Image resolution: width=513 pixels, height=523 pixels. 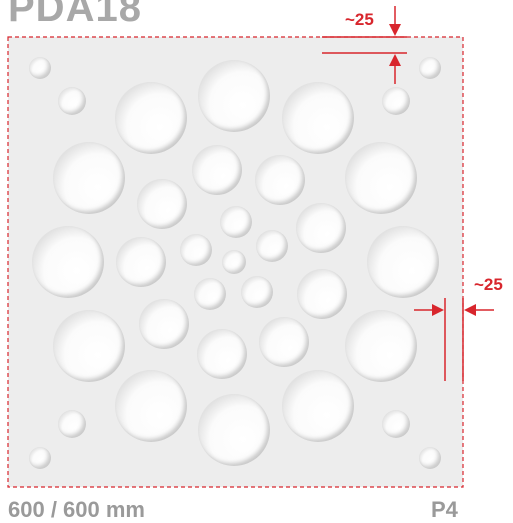 I want to click on side-margin-label: ~25, so click(x=488, y=284).